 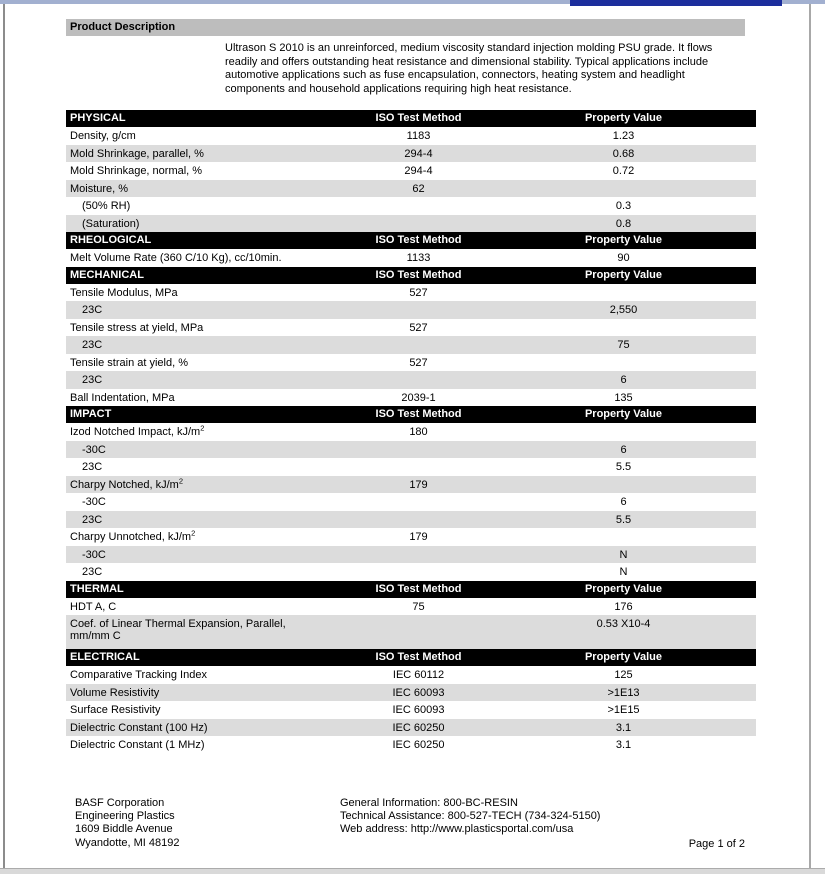 I want to click on section-title: RHEOLOGICAL, so click(x=111, y=240).